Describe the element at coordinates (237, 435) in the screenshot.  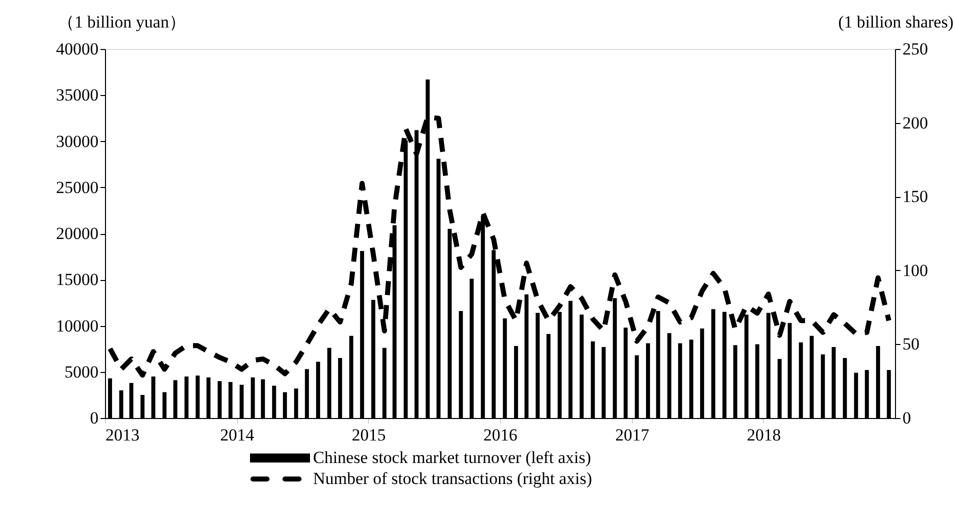
I see `x-tick-label: 2014` at that location.